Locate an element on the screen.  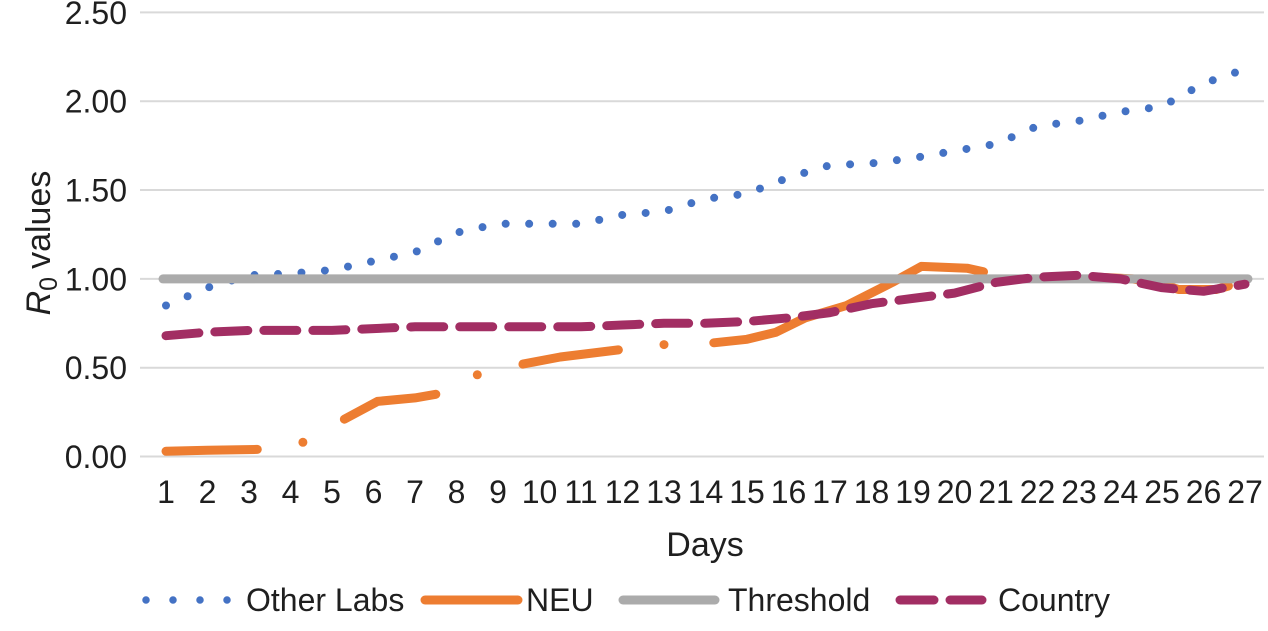
x-tick-label: 19 is located at coordinates (913, 492).